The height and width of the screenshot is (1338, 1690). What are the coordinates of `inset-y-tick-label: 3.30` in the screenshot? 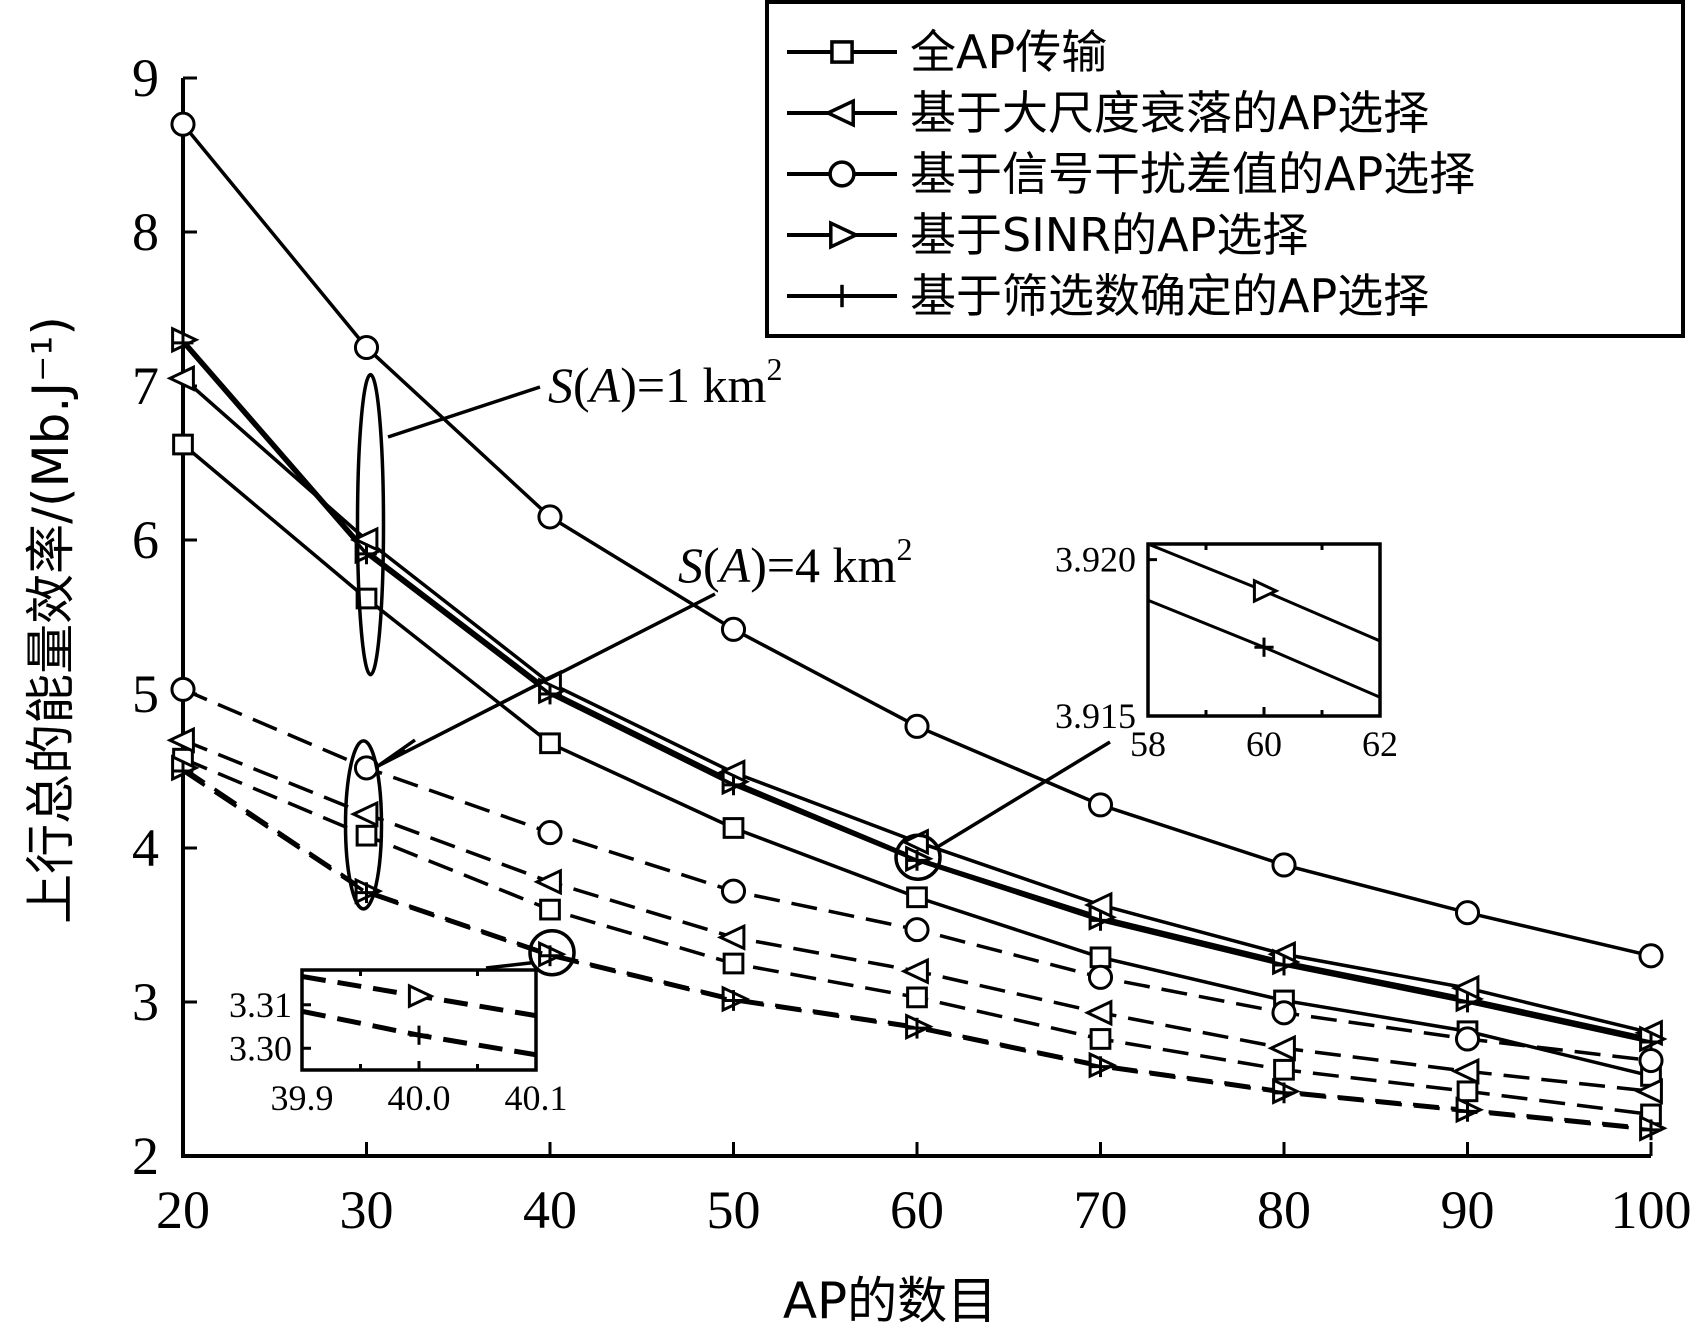 It's located at (260, 1048).